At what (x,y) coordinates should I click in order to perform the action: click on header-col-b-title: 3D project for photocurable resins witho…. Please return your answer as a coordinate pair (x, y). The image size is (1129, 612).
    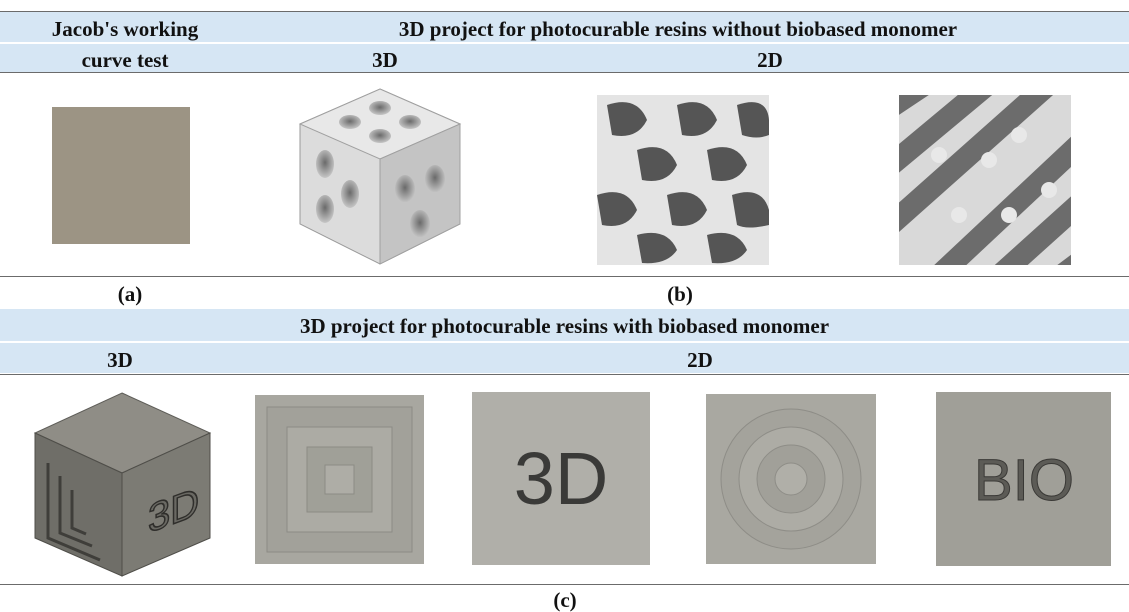
    Looking at the image, I should click on (678, 29).